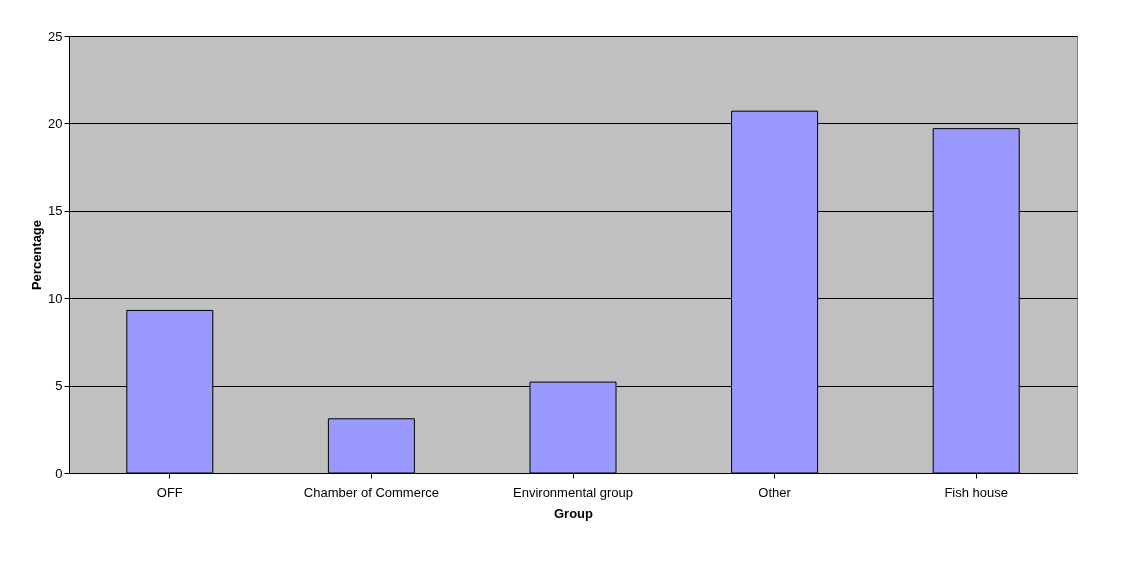 Image resolution: width=1131 pixels, height=562 pixels. What do you see at coordinates (775, 492) in the screenshot?
I see `x-tick-label: Other` at bounding box center [775, 492].